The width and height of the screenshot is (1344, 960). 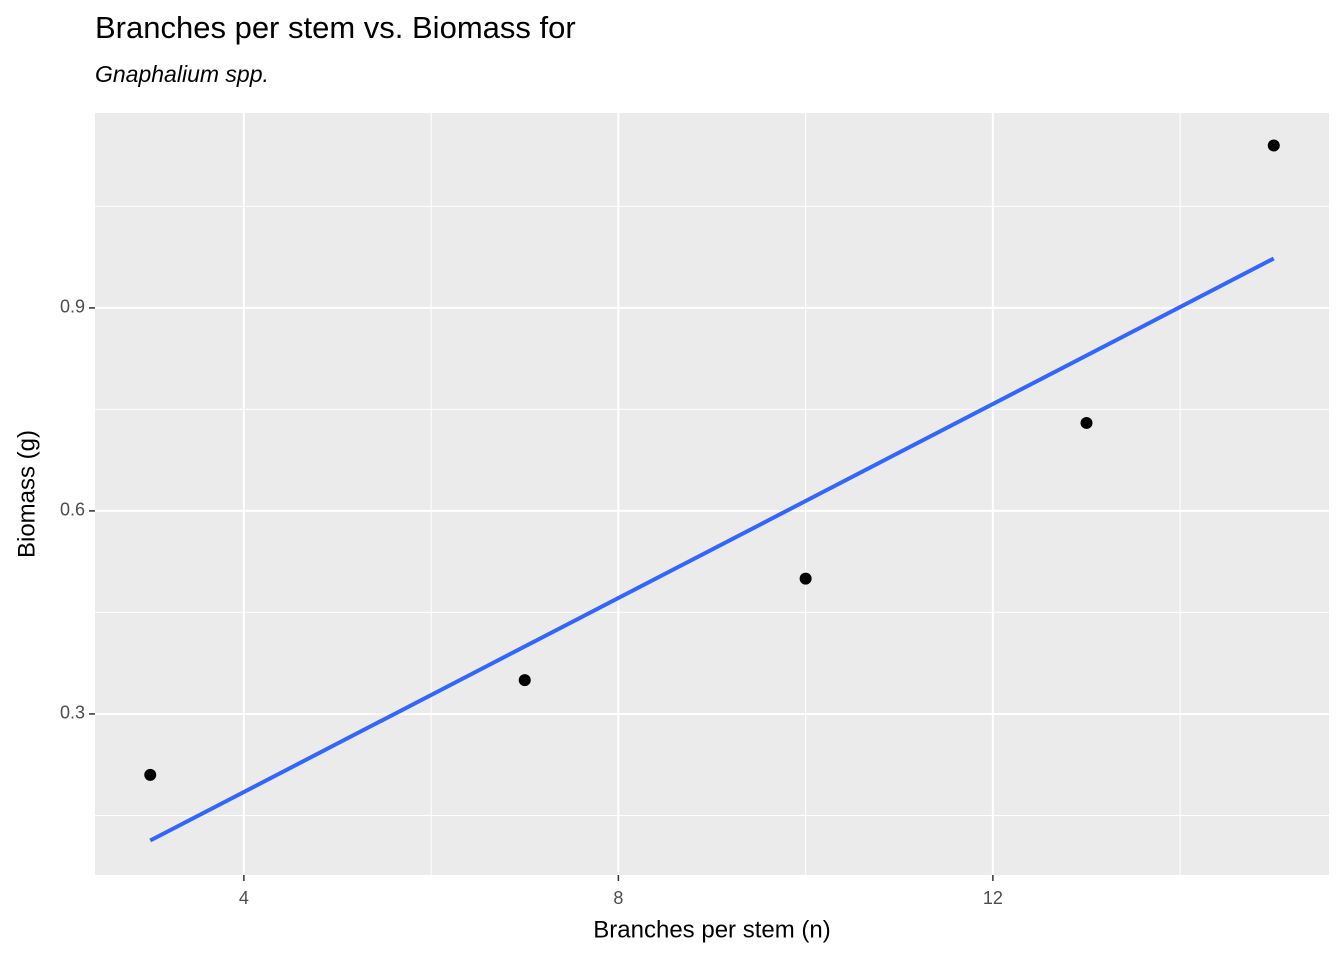 What do you see at coordinates (335, 27) in the screenshot?
I see `chart-title: Branches per stem vs. Biomass for` at bounding box center [335, 27].